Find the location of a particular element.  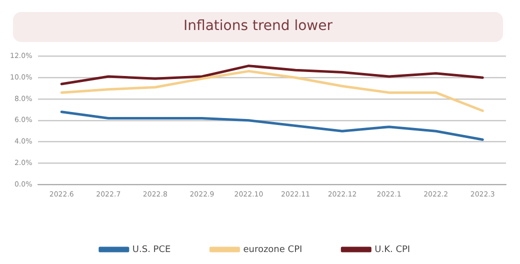

chart-title: Inflations trend lower is located at coordinates (258, 26).